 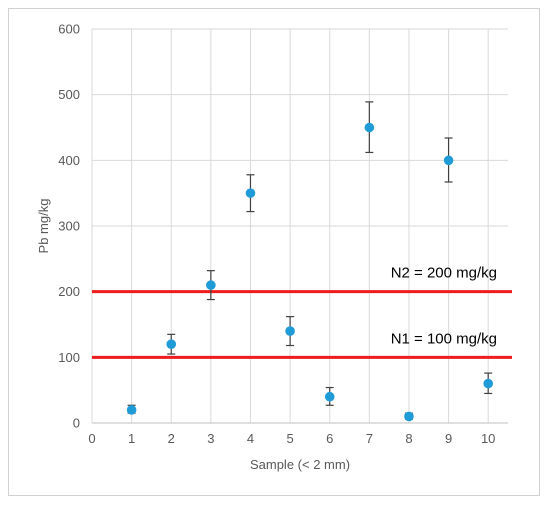 What do you see at coordinates (69, 29) in the screenshot?
I see `y-tick-label: 600` at bounding box center [69, 29].